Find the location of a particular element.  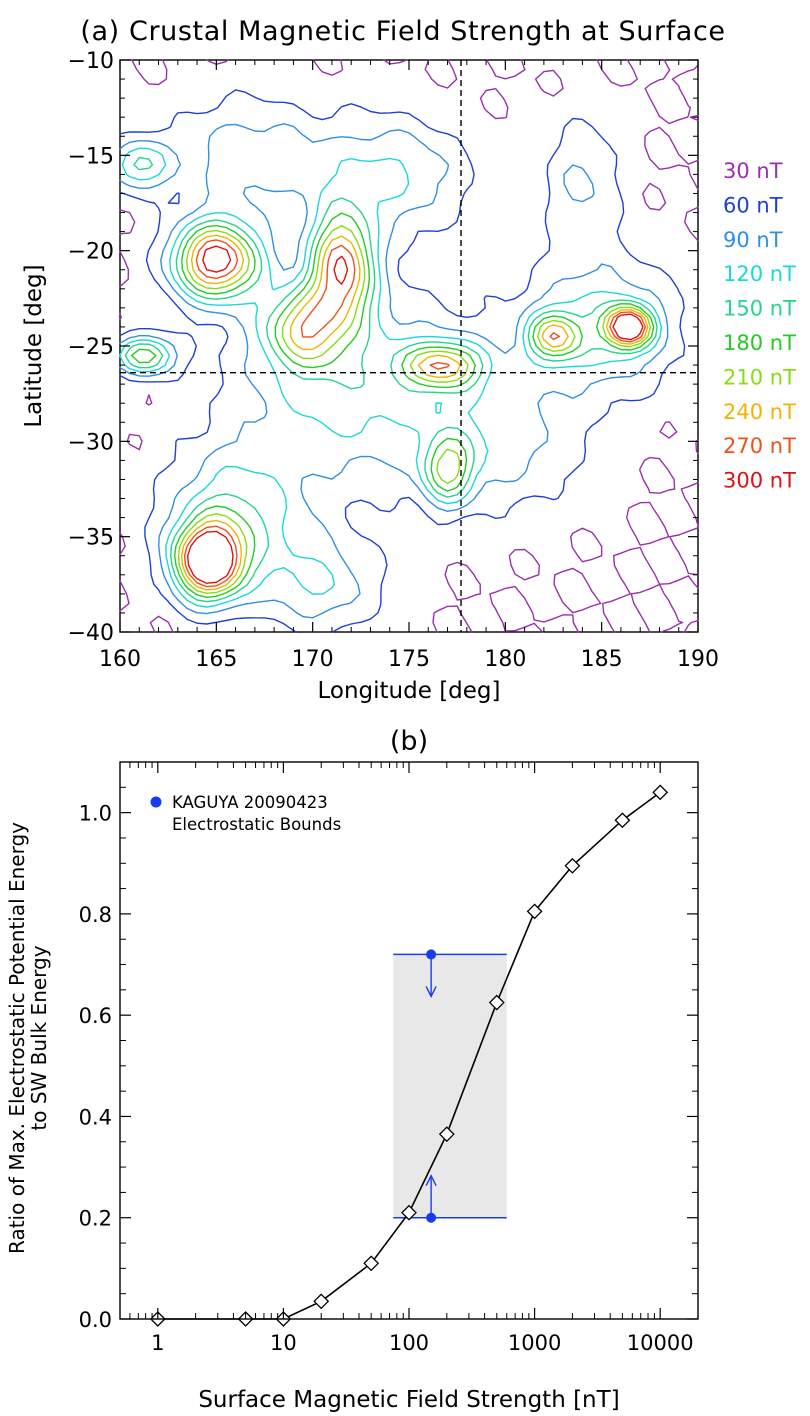

legend-level-7: 240 nT is located at coordinates (759, 412).